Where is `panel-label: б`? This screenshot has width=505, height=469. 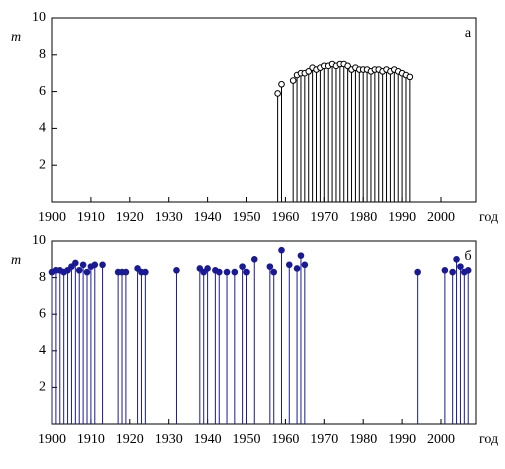 panel-label: б is located at coordinates (467, 256).